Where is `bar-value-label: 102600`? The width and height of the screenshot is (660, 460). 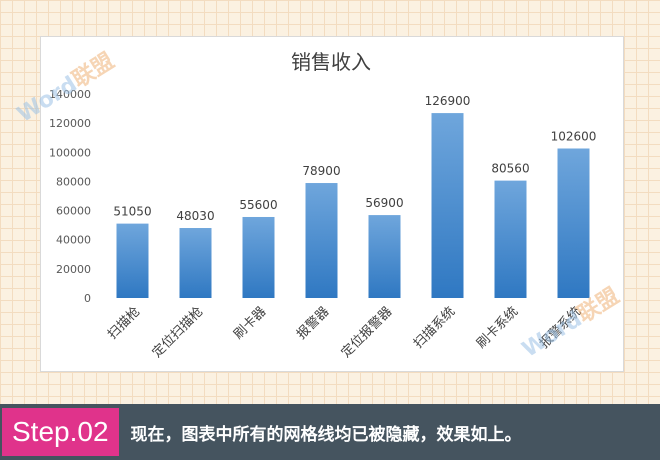
bar-value-label: 102600 is located at coordinates (574, 136).